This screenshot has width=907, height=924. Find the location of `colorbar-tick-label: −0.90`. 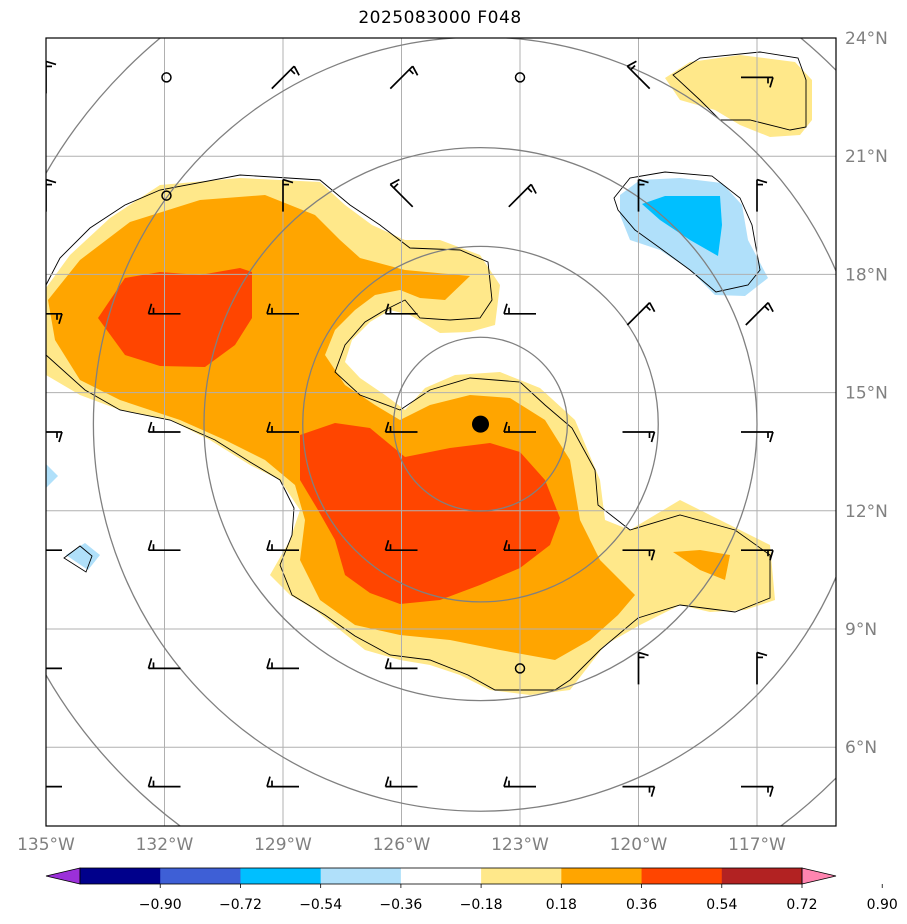

colorbar-tick-label: −0.90 is located at coordinates (160, 905).